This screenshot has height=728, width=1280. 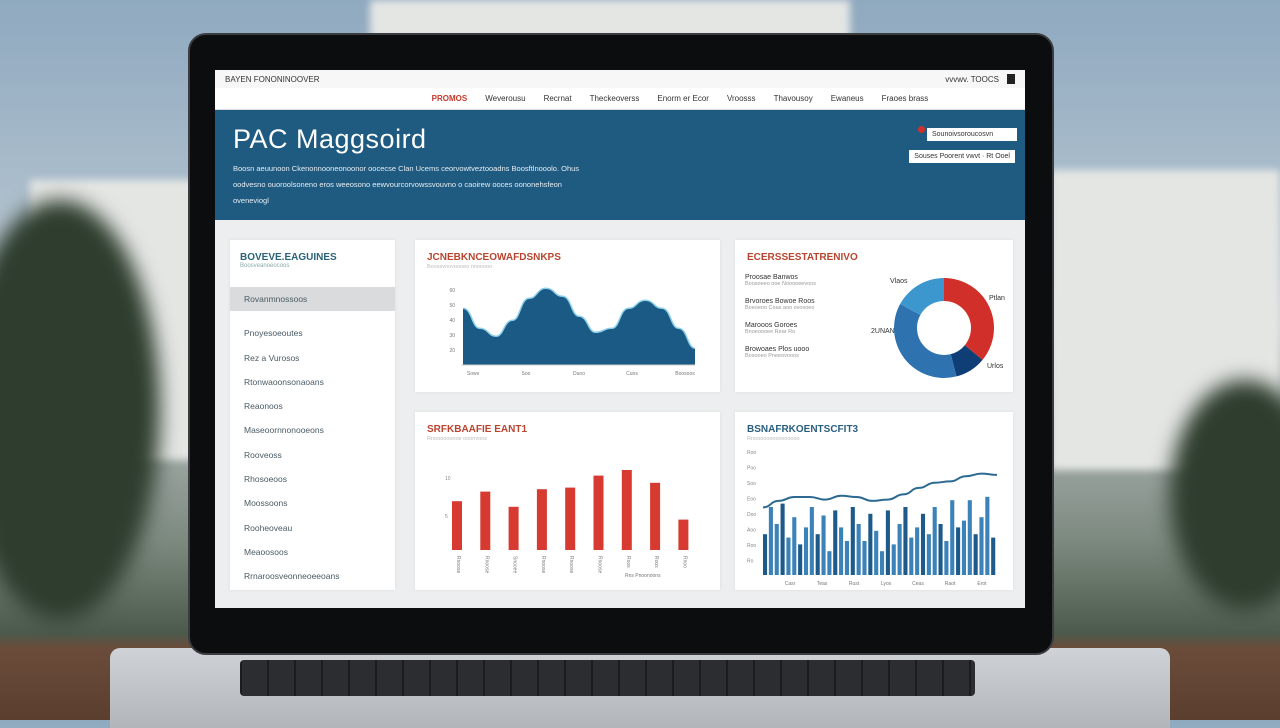 I want to click on y-tick-label: 40, so click(x=452, y=321).